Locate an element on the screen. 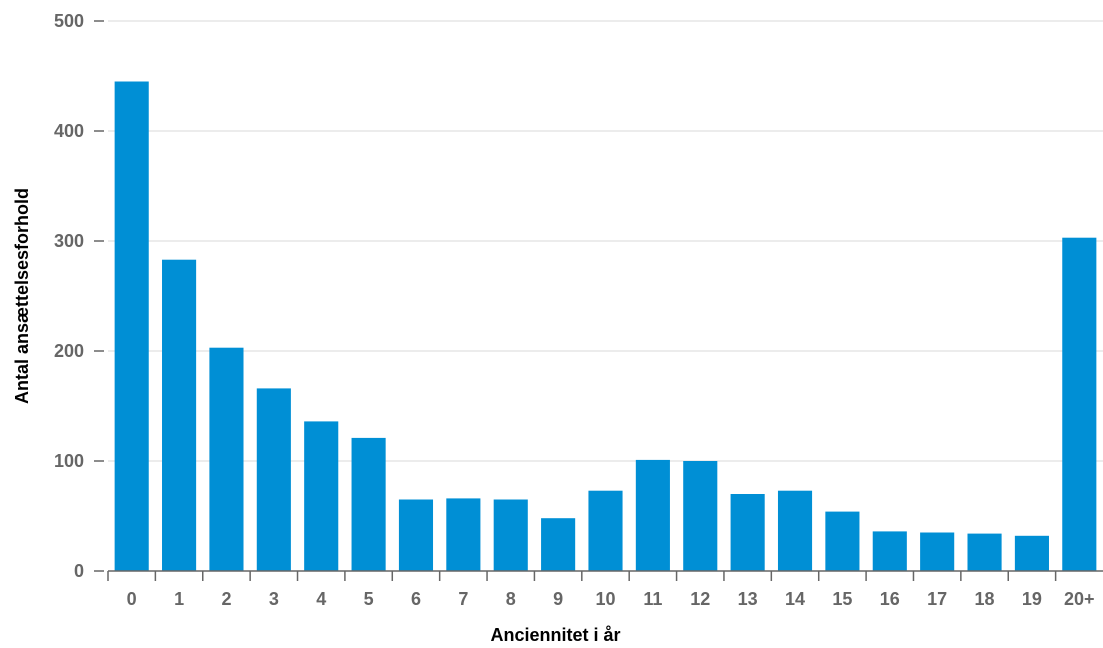 This screenshot has width=1103, height=648. y-axis-title: Antal ansættelsesforhold is located at coordinates (22, 296).